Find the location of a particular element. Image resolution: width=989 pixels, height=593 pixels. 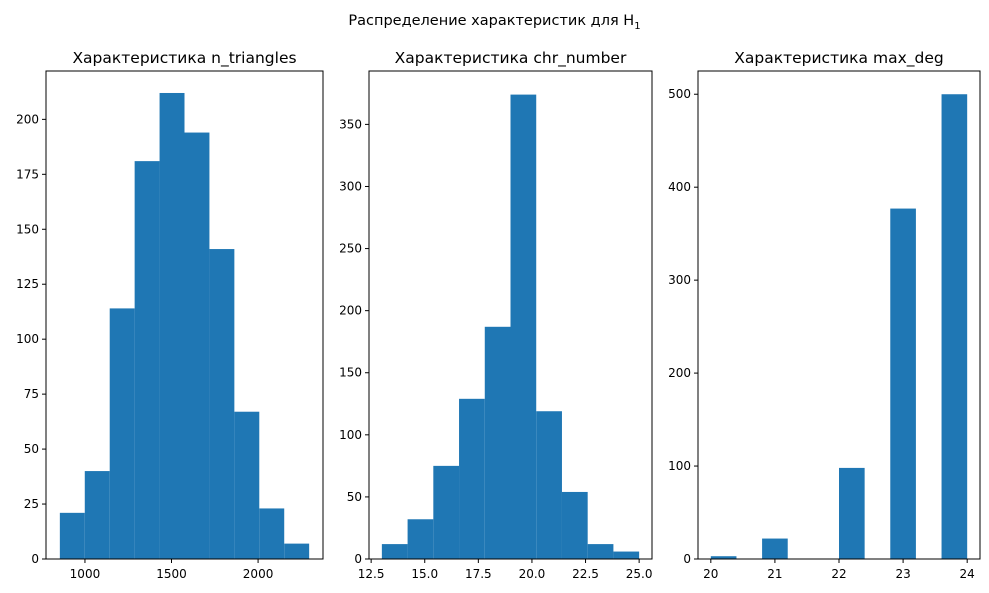

panel-title: Характеристика max_deg is located at coordinates (838, 58).